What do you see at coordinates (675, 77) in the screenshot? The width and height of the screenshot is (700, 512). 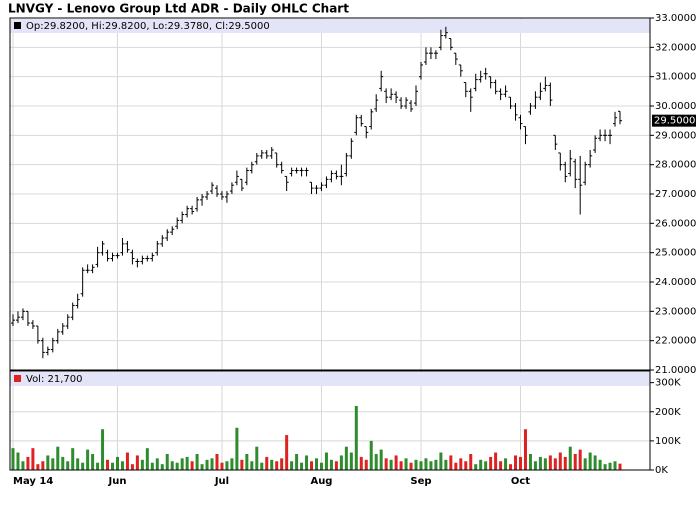 I see `y-tick-label: 31.0000` at bounding box center [675, 77].